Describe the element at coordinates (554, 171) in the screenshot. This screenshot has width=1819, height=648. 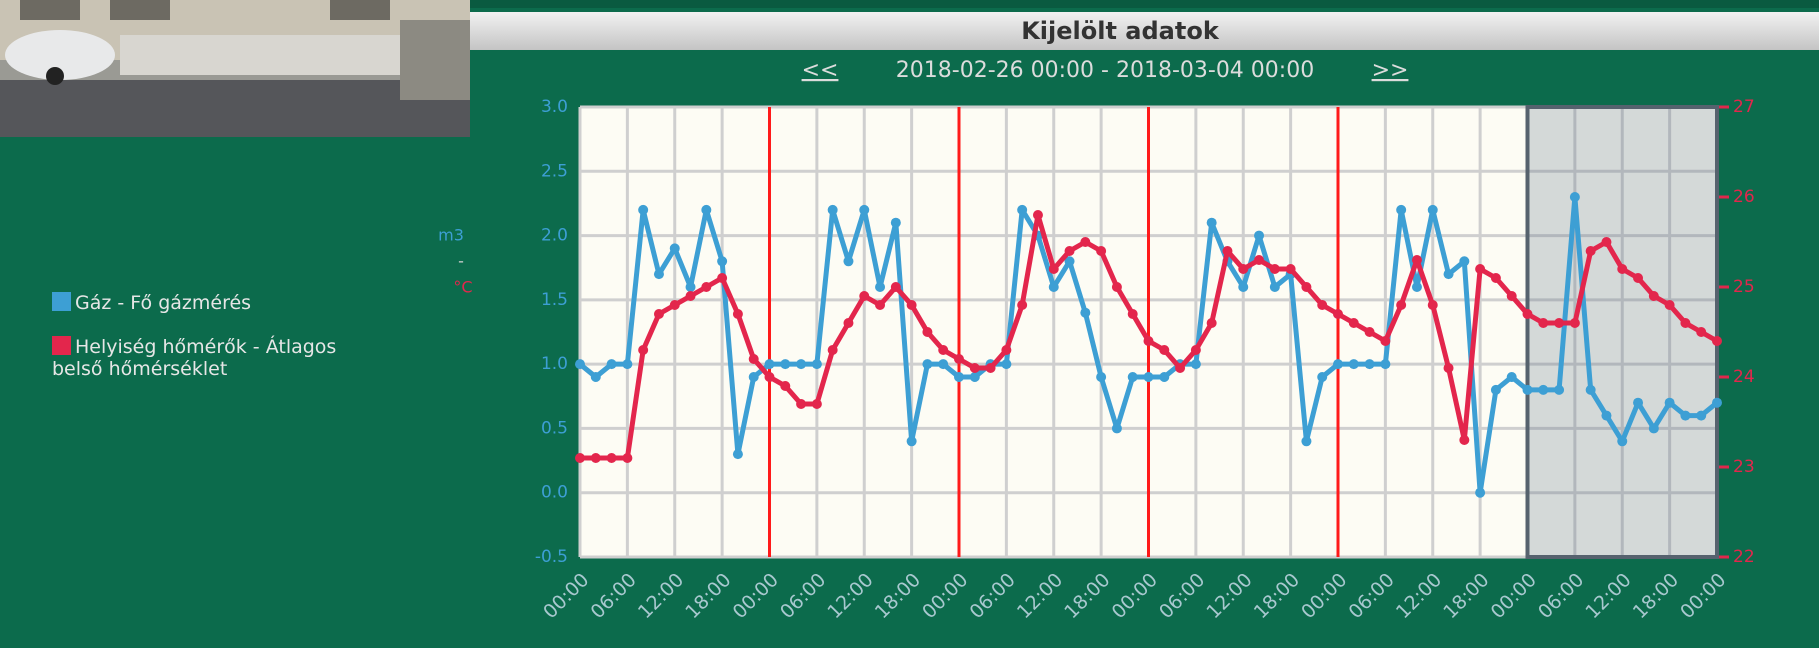
I see `y-tick-label: 2.5` at that location.